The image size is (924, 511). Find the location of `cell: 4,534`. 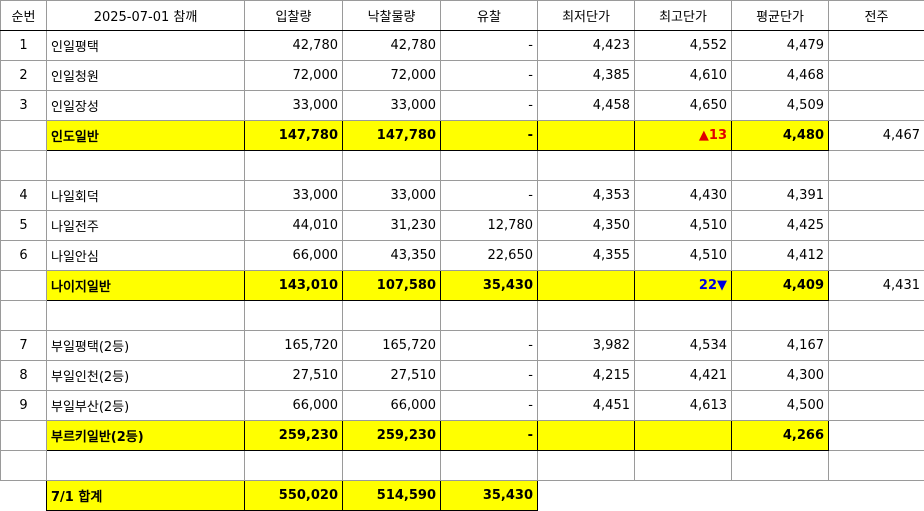

cell: 4,534 is located at coordinates (683, 345).